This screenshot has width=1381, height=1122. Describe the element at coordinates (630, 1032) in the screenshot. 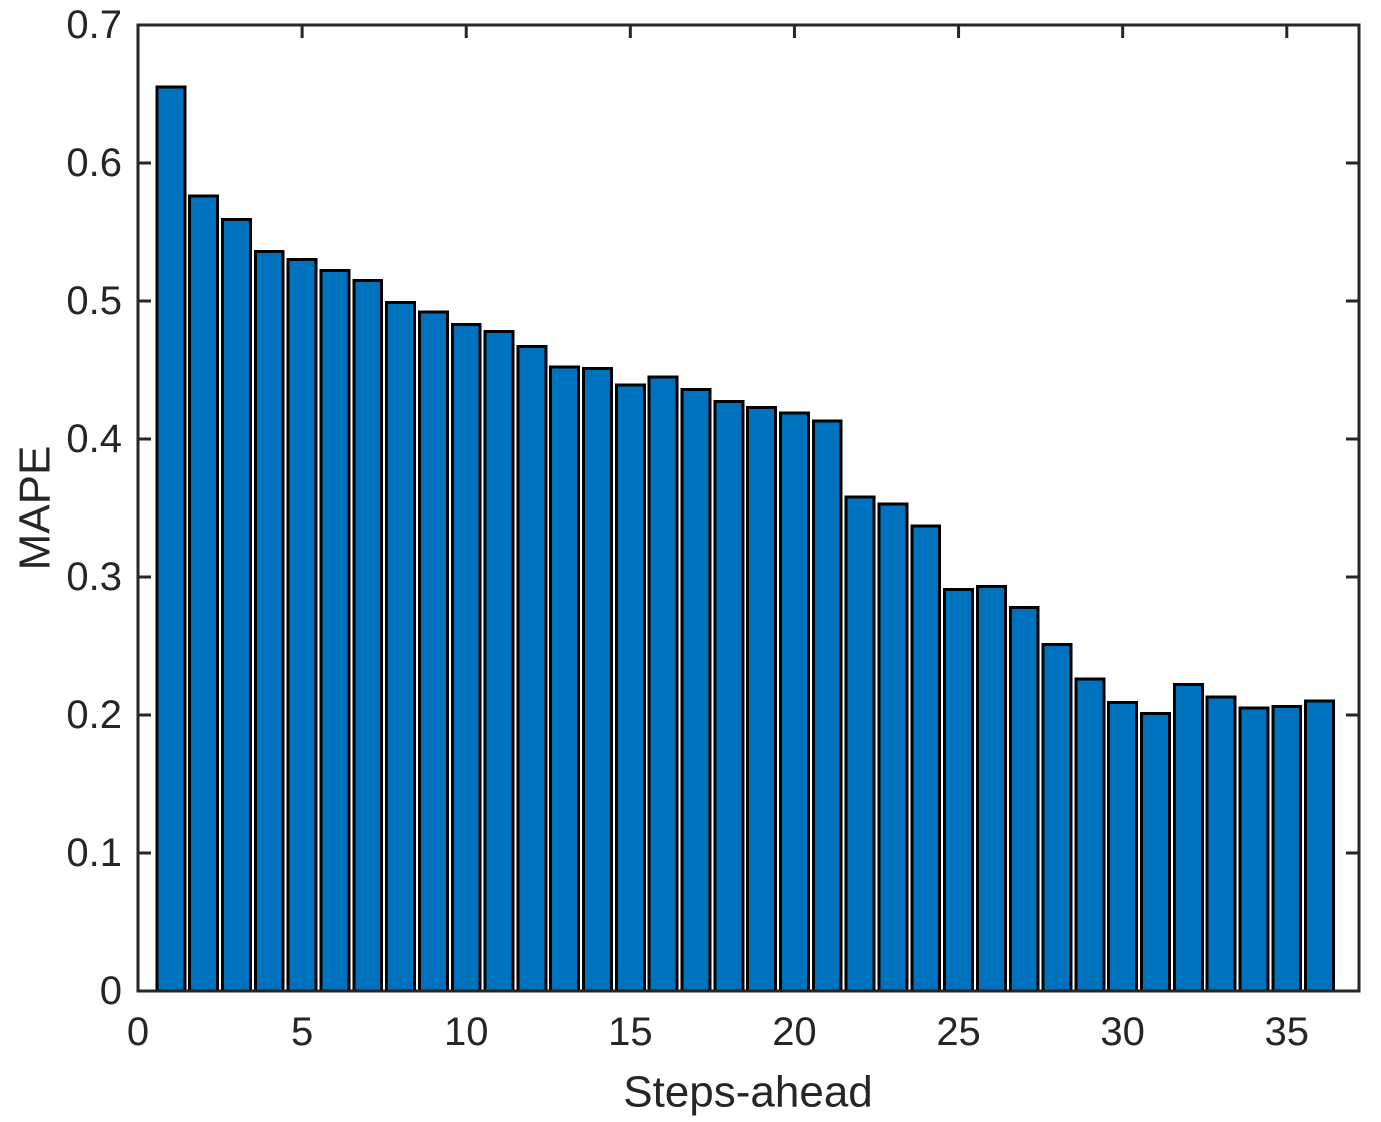

I see `x-tick-label: 15` at that location.